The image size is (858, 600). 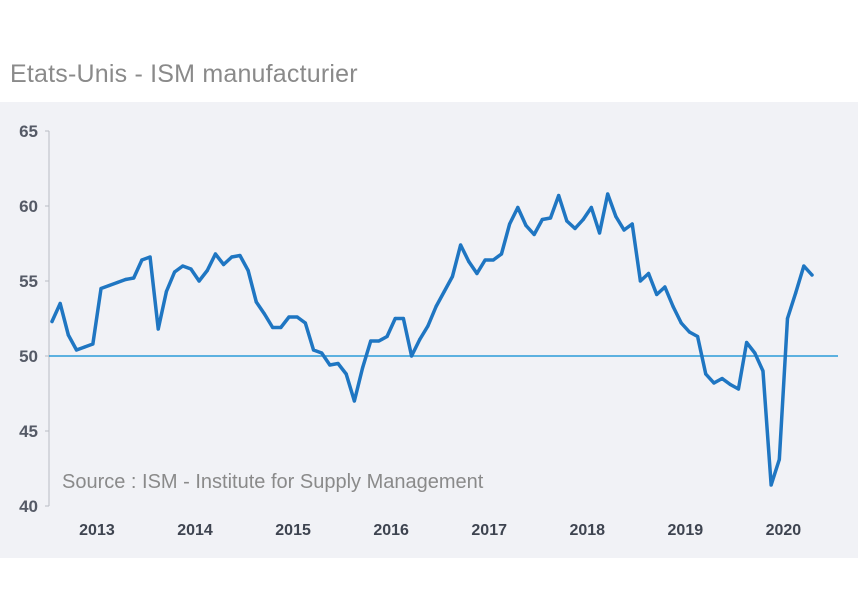 What do you see at coordinates (28, 281) in the screenshot?
I see `y-tick-label: 55` at bounding box center [28, 281].